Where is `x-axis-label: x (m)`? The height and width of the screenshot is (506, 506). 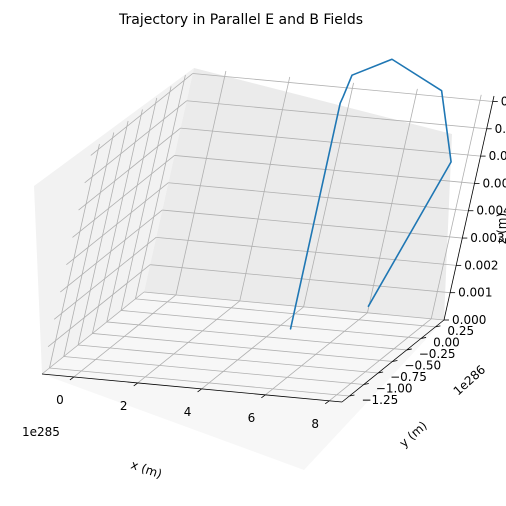 x-axis-label: x (m) is located at coordinates (146, 470).